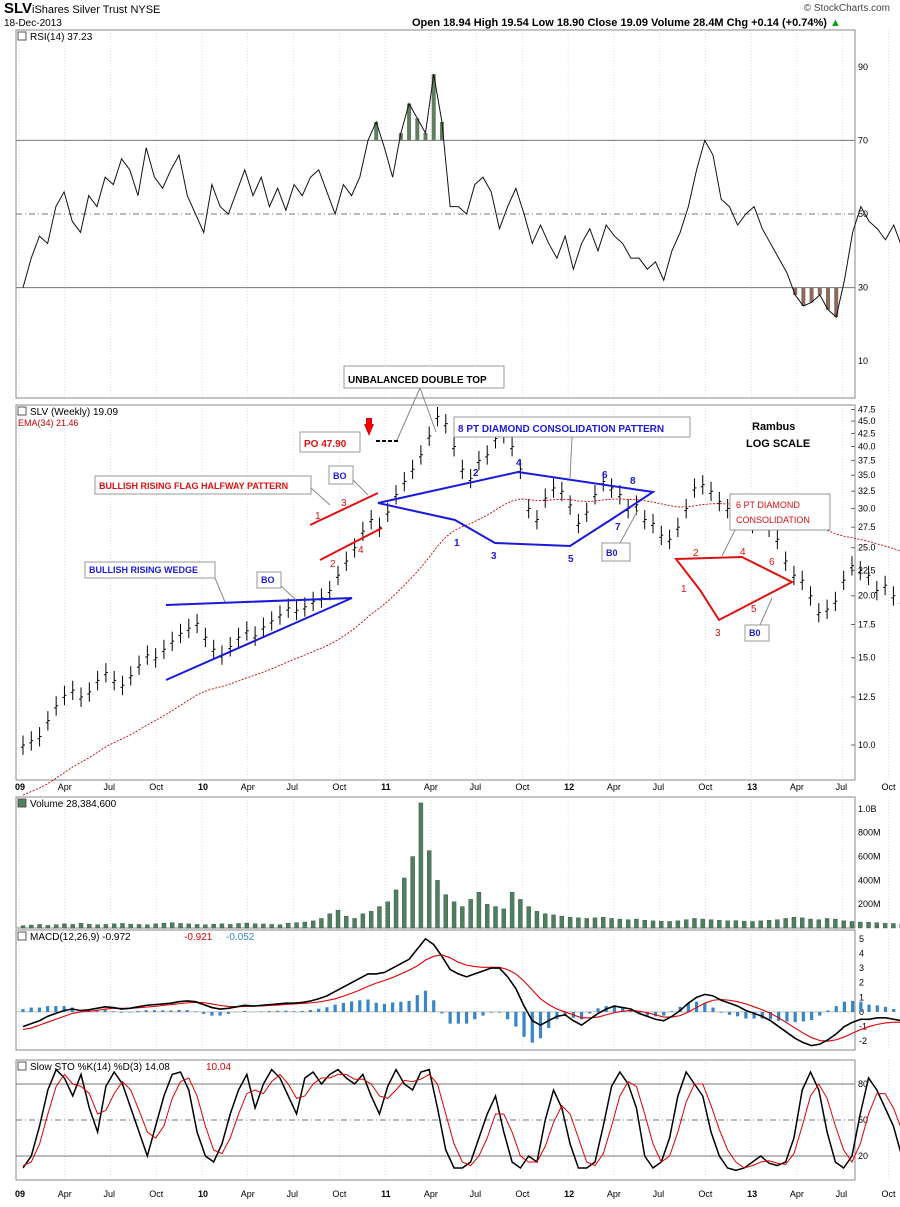  I want to click on author-label: Rambus, so click(773, 427).